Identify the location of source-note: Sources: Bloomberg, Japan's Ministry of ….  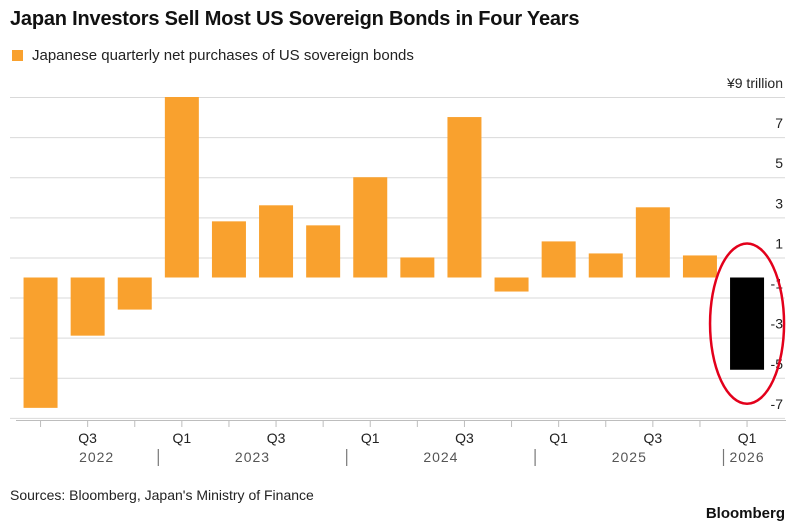
(162, 495).